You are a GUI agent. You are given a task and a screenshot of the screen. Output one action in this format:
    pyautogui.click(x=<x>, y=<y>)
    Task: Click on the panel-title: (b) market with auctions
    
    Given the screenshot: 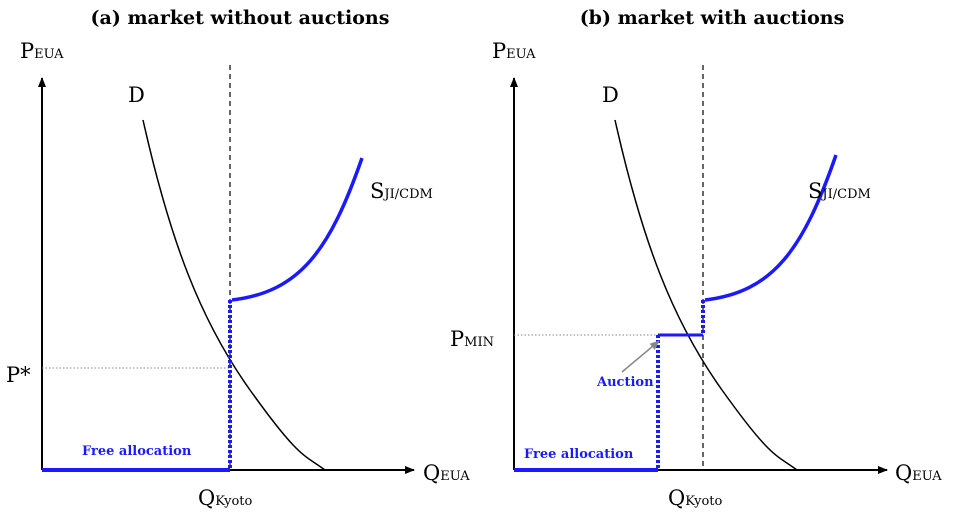 What is the action you would take?
    pyautogui.click(x=712, y=18)
    